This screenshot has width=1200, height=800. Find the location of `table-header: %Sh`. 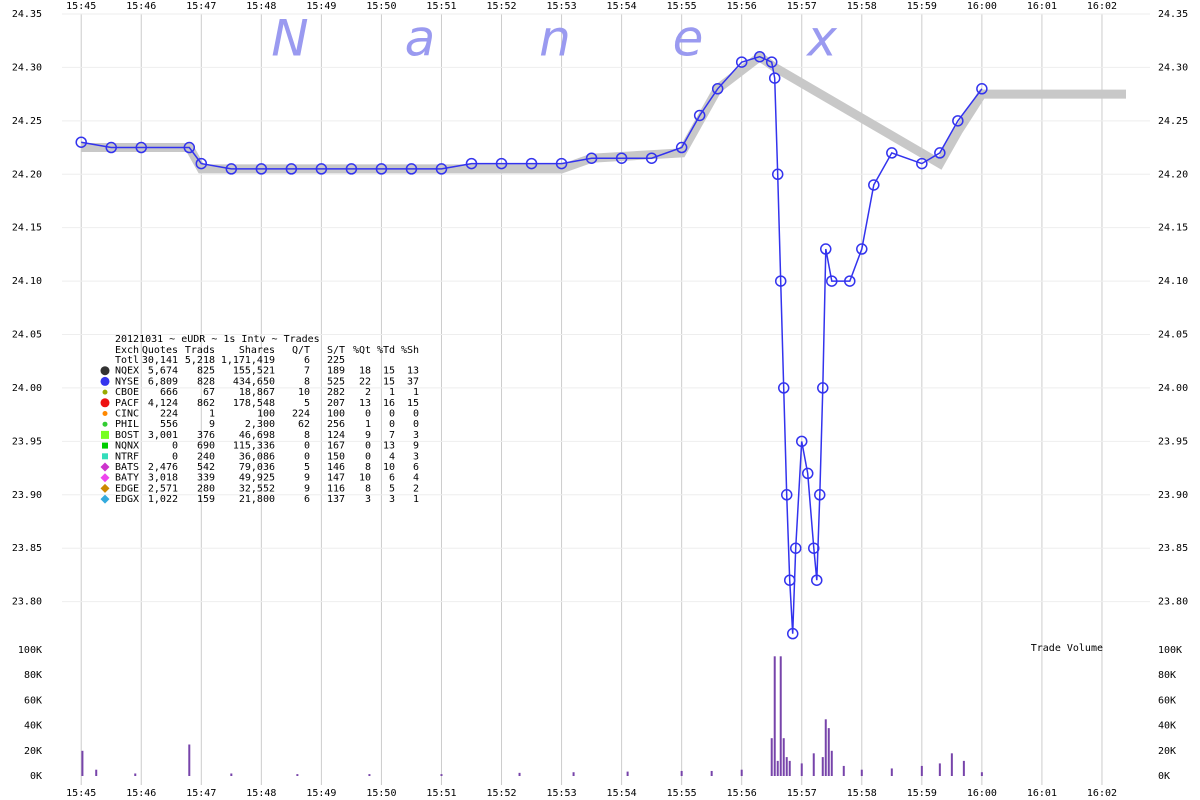

table-header: %Sh is located at coordinates (410, 350).